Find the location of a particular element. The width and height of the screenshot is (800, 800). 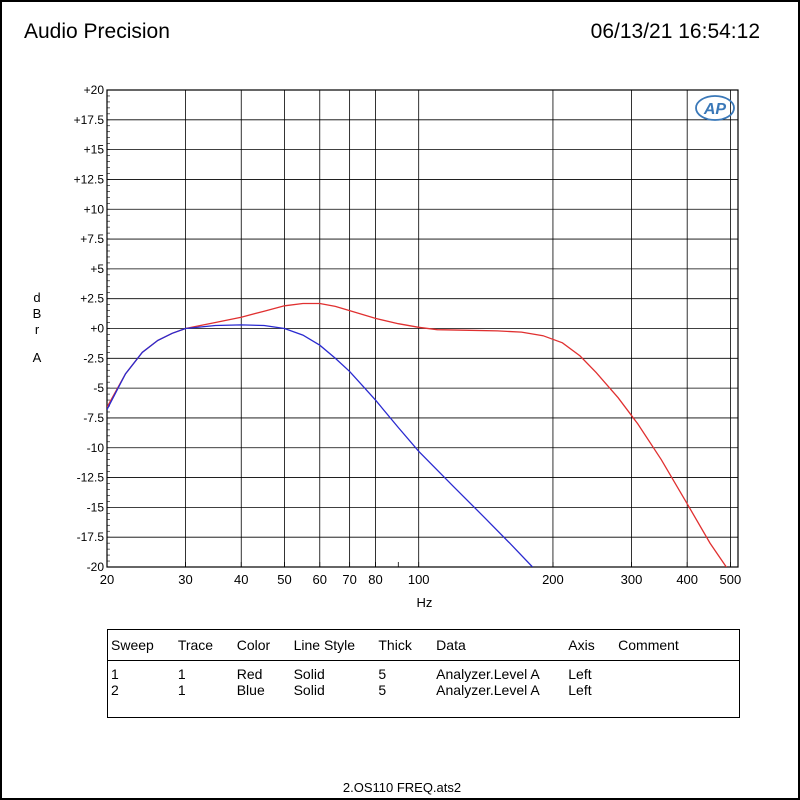

legend-header-cell: Comment is located at coordinates (677, 645).